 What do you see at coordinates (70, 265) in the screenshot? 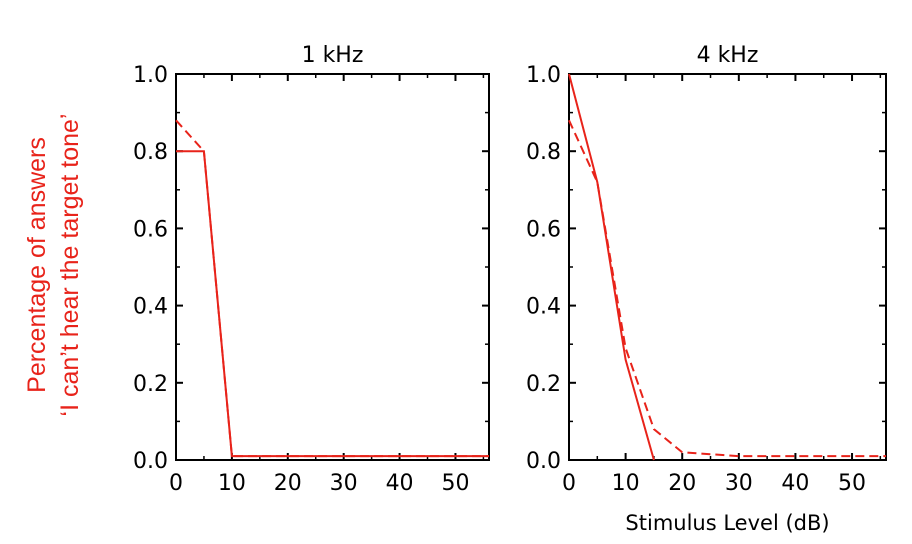
I see `y-axis-label-line-2: ‘I can’t hear the target tone’` at bounding box center [70, 265].